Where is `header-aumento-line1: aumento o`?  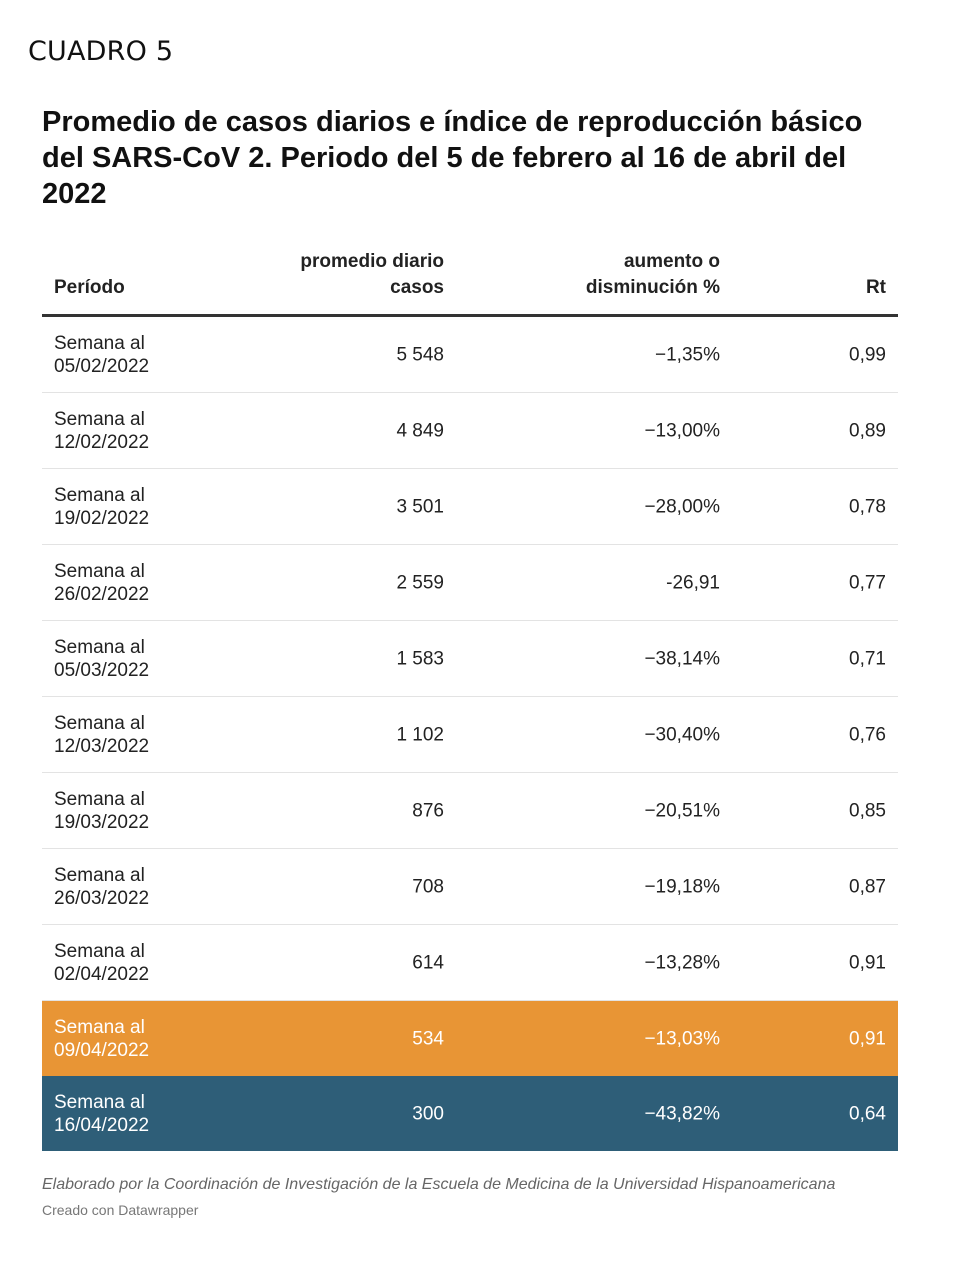 header-aumento-line1: aumento o is located at coordinates (671, 261).